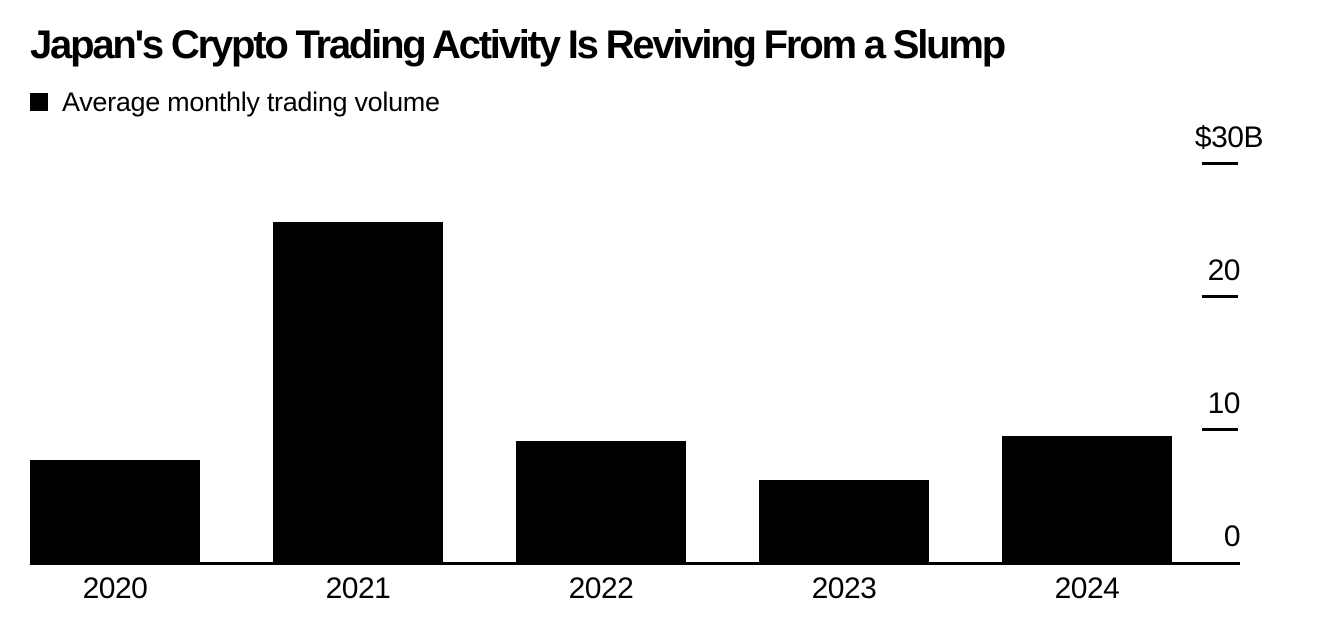 The width and height of the screenshot is (1328, 633). Describe the element at coordinates (39, 102) in the screenshot. I see `legend-swatch-icon` at that location.